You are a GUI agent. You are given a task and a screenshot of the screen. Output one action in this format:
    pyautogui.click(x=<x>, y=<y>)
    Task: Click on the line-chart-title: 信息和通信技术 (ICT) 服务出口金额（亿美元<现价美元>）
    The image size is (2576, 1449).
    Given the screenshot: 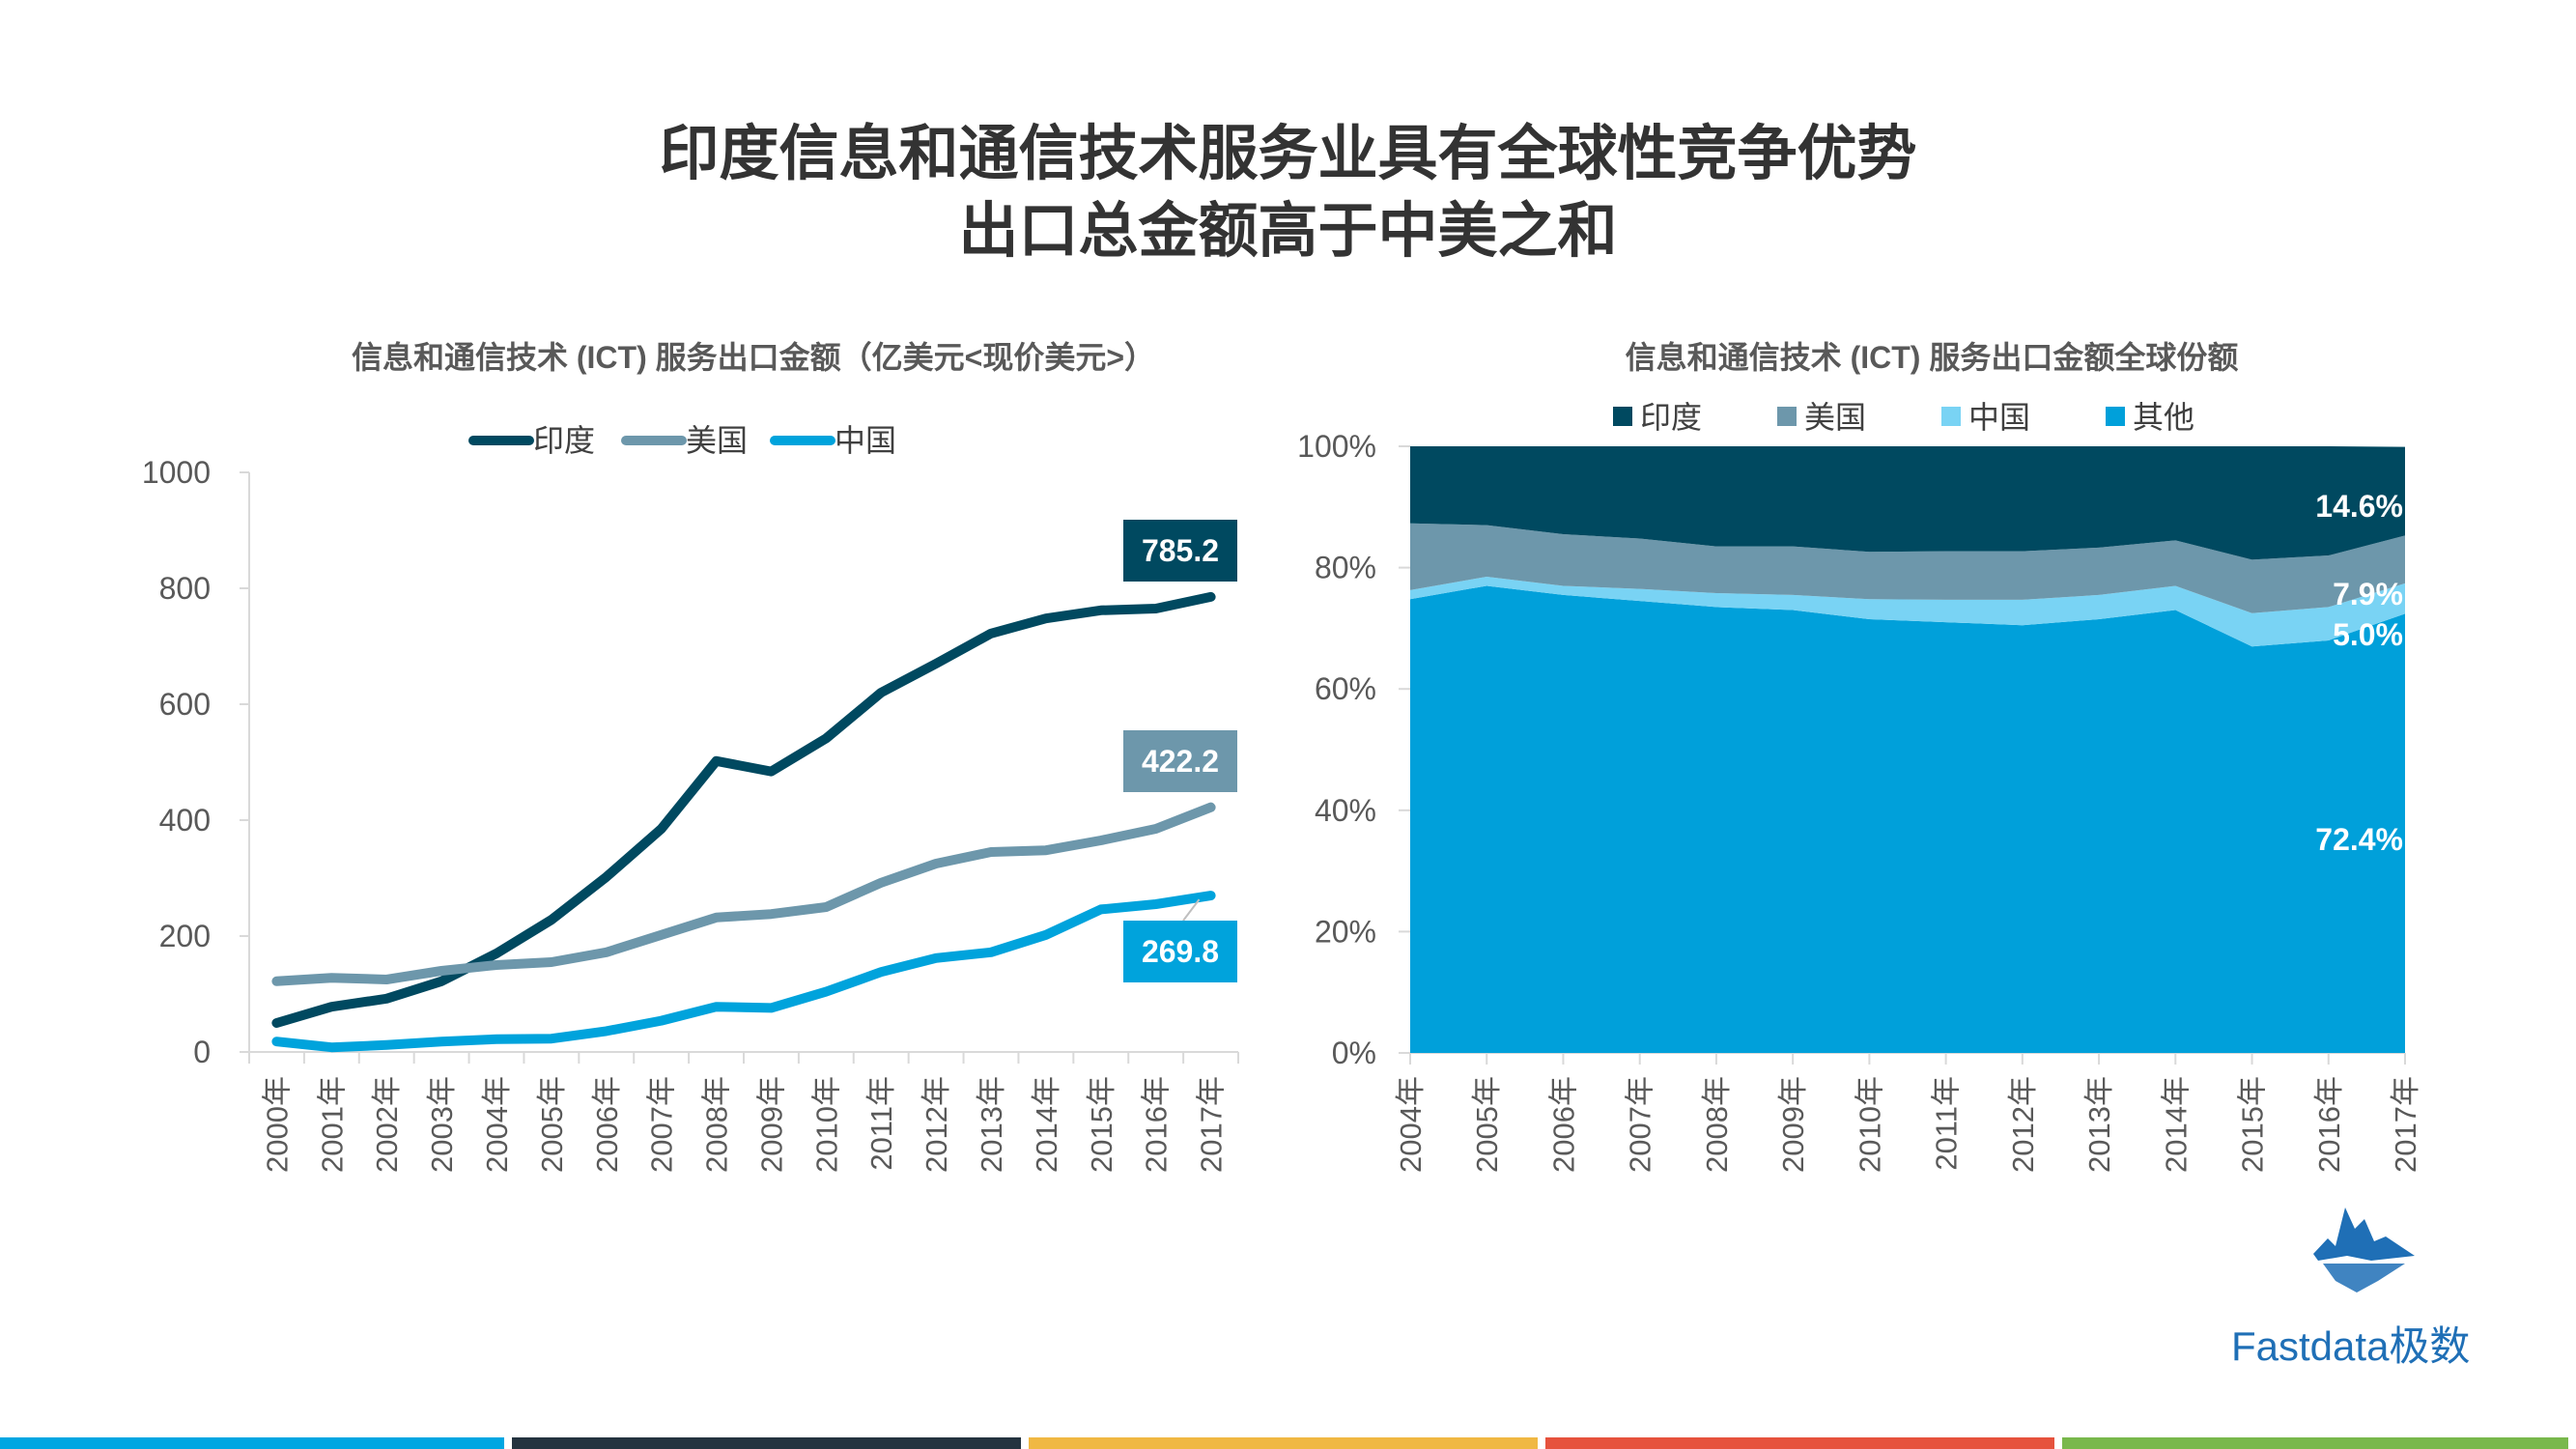 What is the action you would take?
    pyautogui.click(x=753, y=357)
    